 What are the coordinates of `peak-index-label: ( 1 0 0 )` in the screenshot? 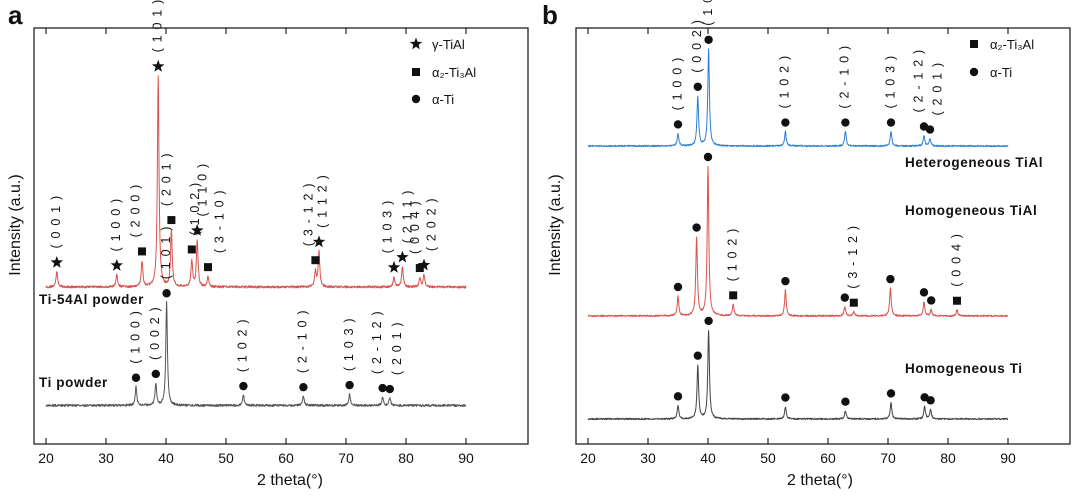 It's located at (116, 225).